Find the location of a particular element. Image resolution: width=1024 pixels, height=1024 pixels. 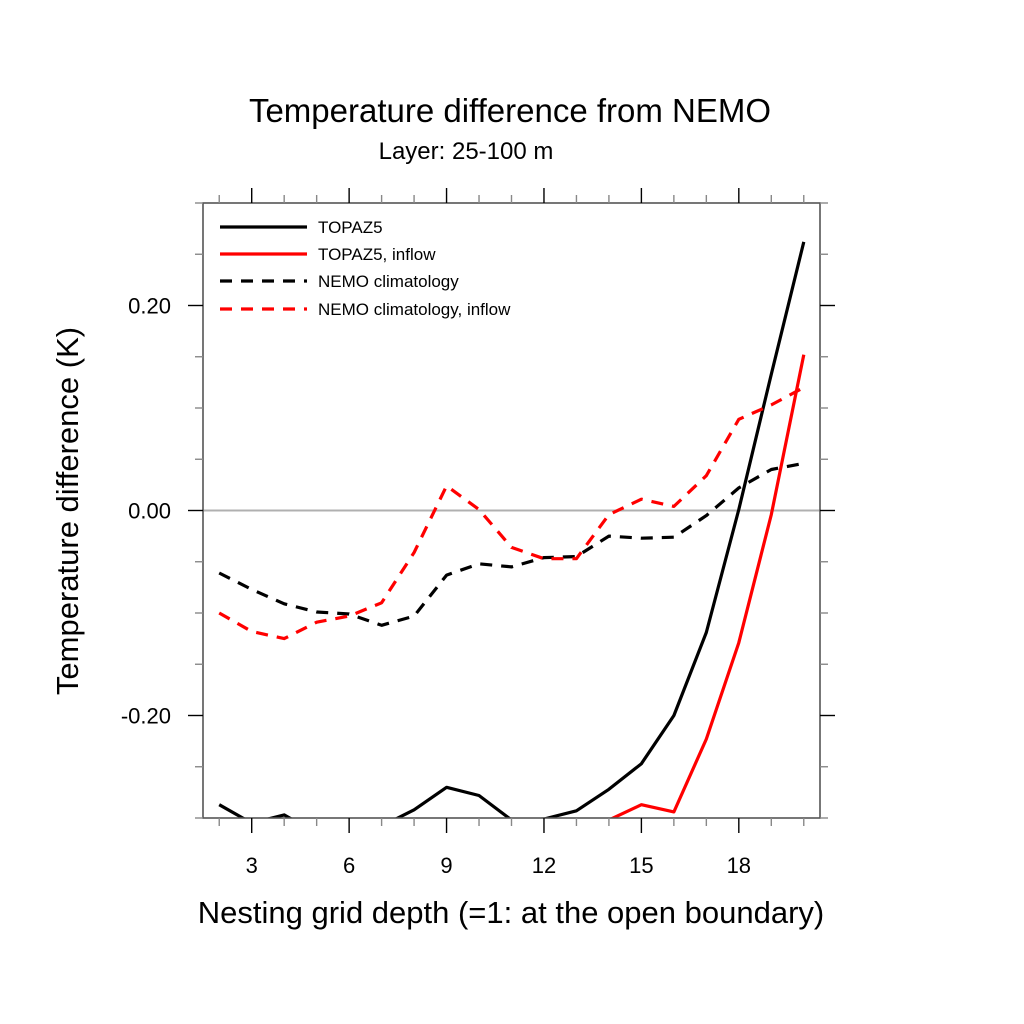

legend-item: NEMO climatology, inflow is located at coordinates (365, 309).